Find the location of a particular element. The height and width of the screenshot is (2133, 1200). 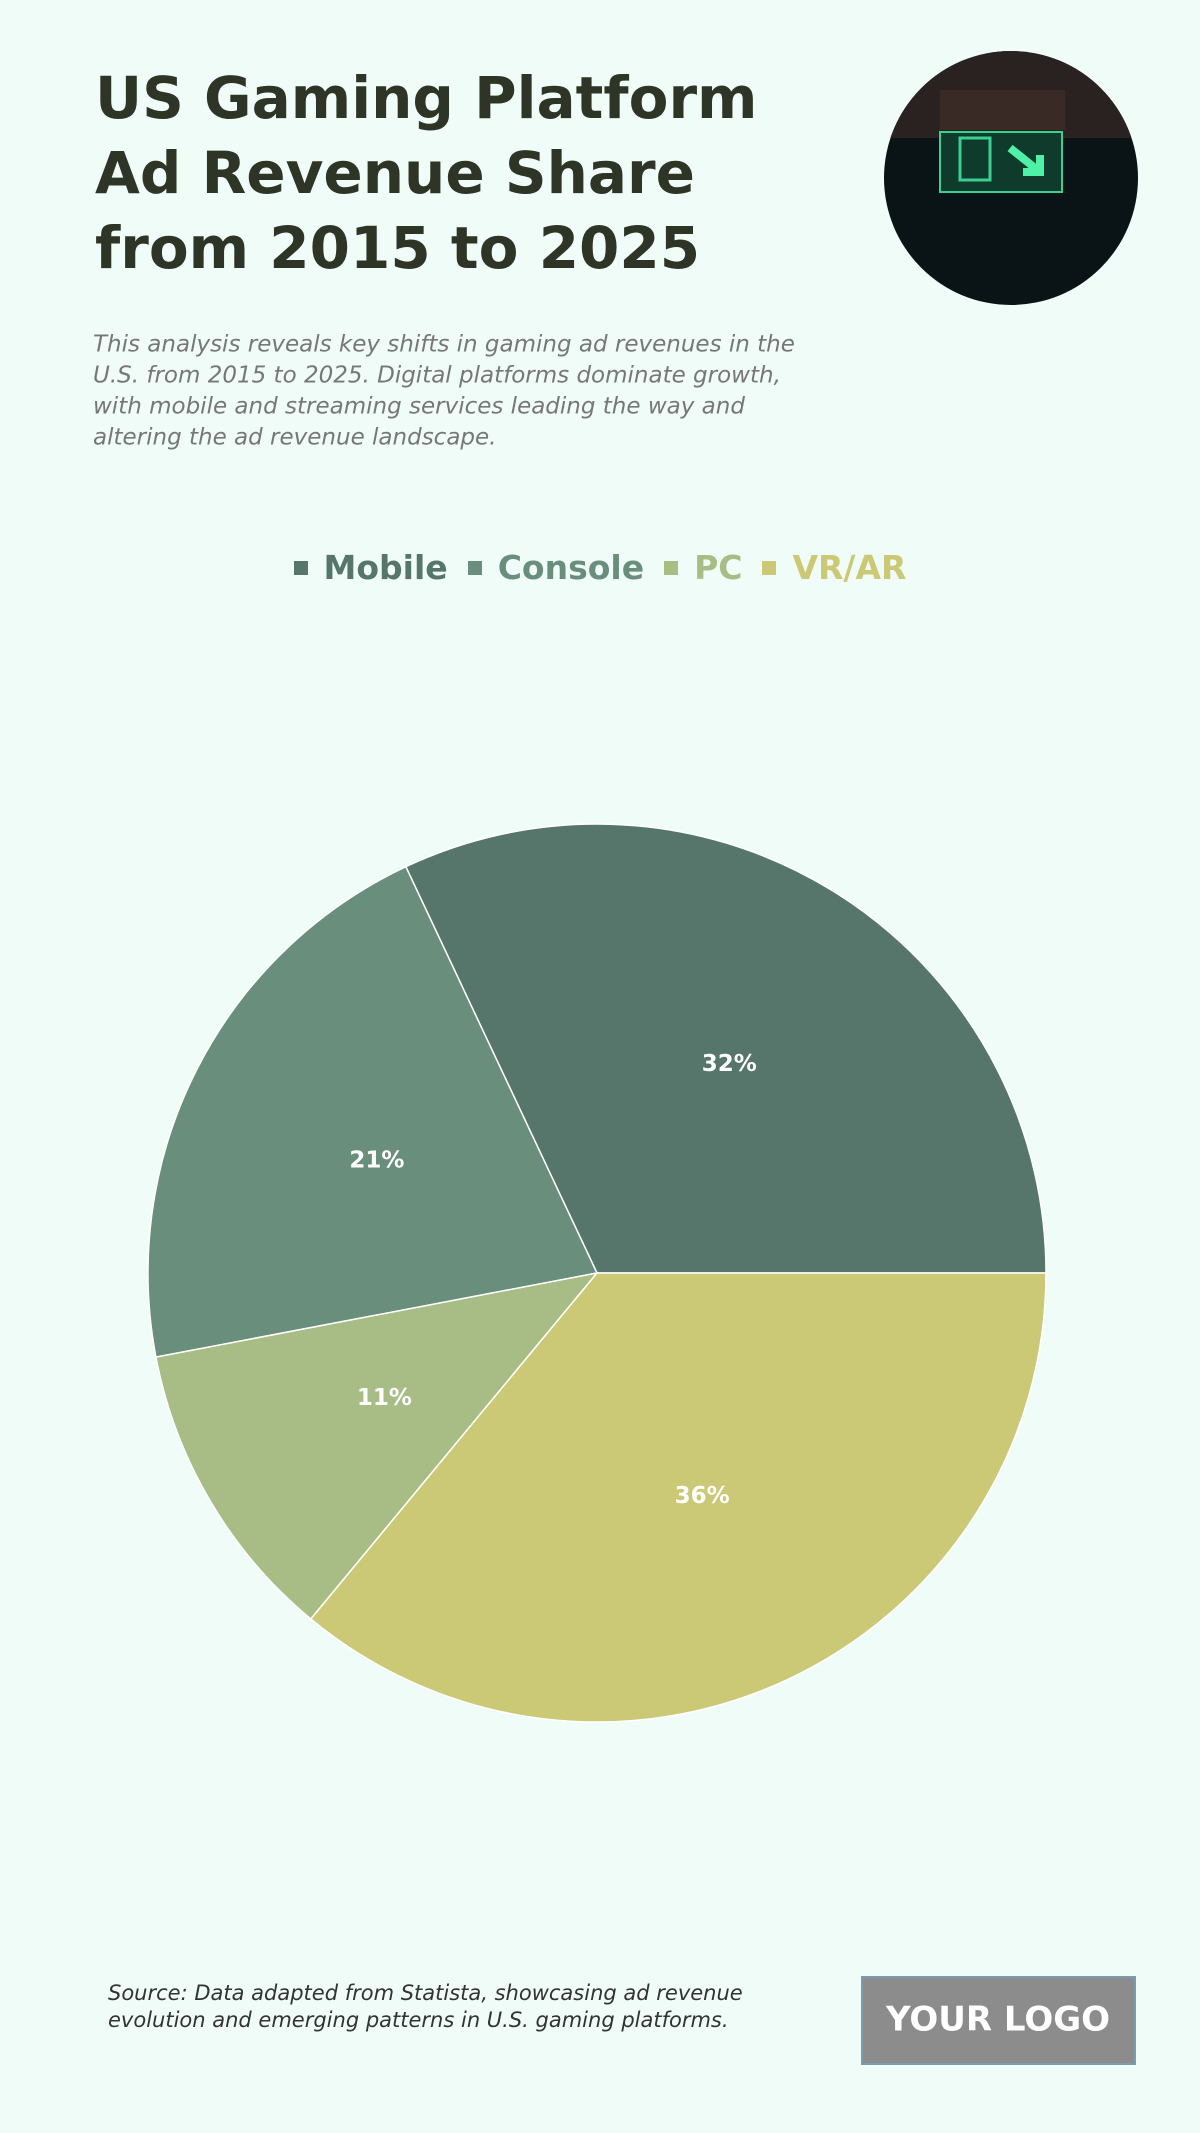

legend-item: Console is located at coordinates (556, 567).